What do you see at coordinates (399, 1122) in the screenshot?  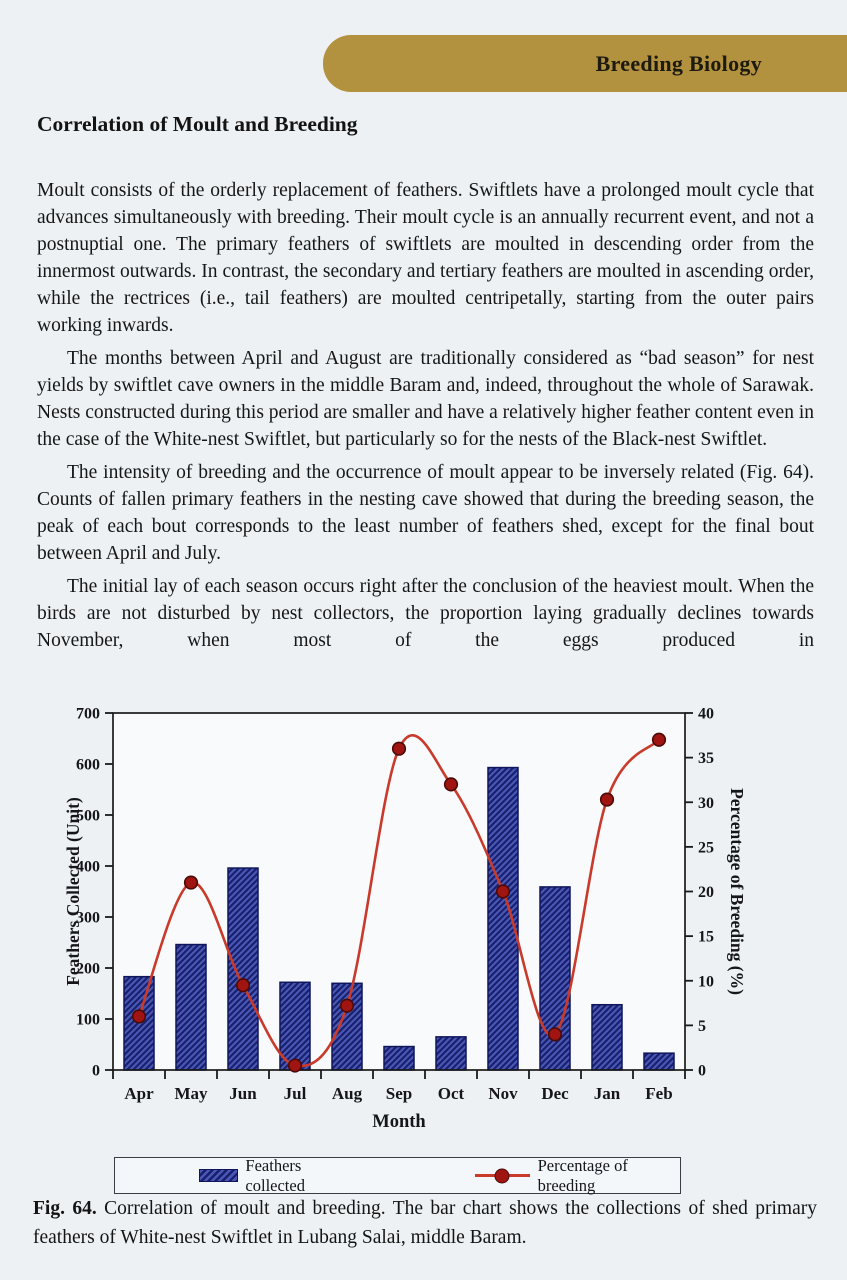 I see `x-axis-title: Month` at bounding box center [399, 1122].